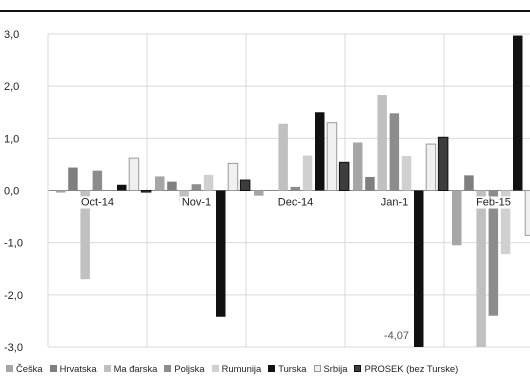 This screenshot has height=381, width=530. Describe the element at coordinates (146, 191) in the screenshot. I see `bar-prosek-bez-turske--oct-14` at that location.